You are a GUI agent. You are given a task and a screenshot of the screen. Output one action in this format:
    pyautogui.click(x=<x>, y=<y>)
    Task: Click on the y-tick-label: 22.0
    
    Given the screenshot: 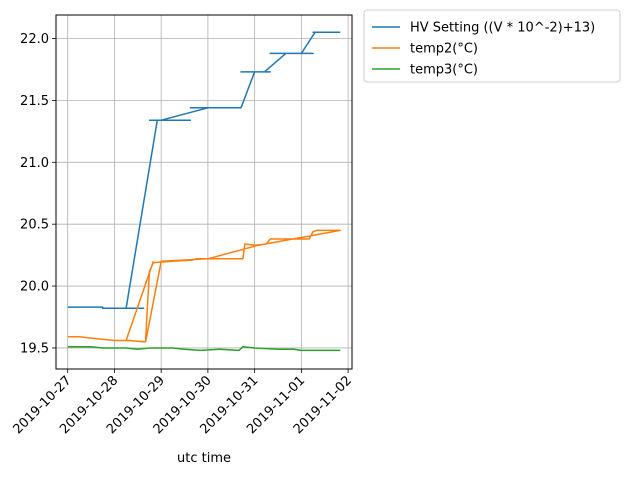 What is the action you would take?
    pyautogui.click(x=34, y=39)
    